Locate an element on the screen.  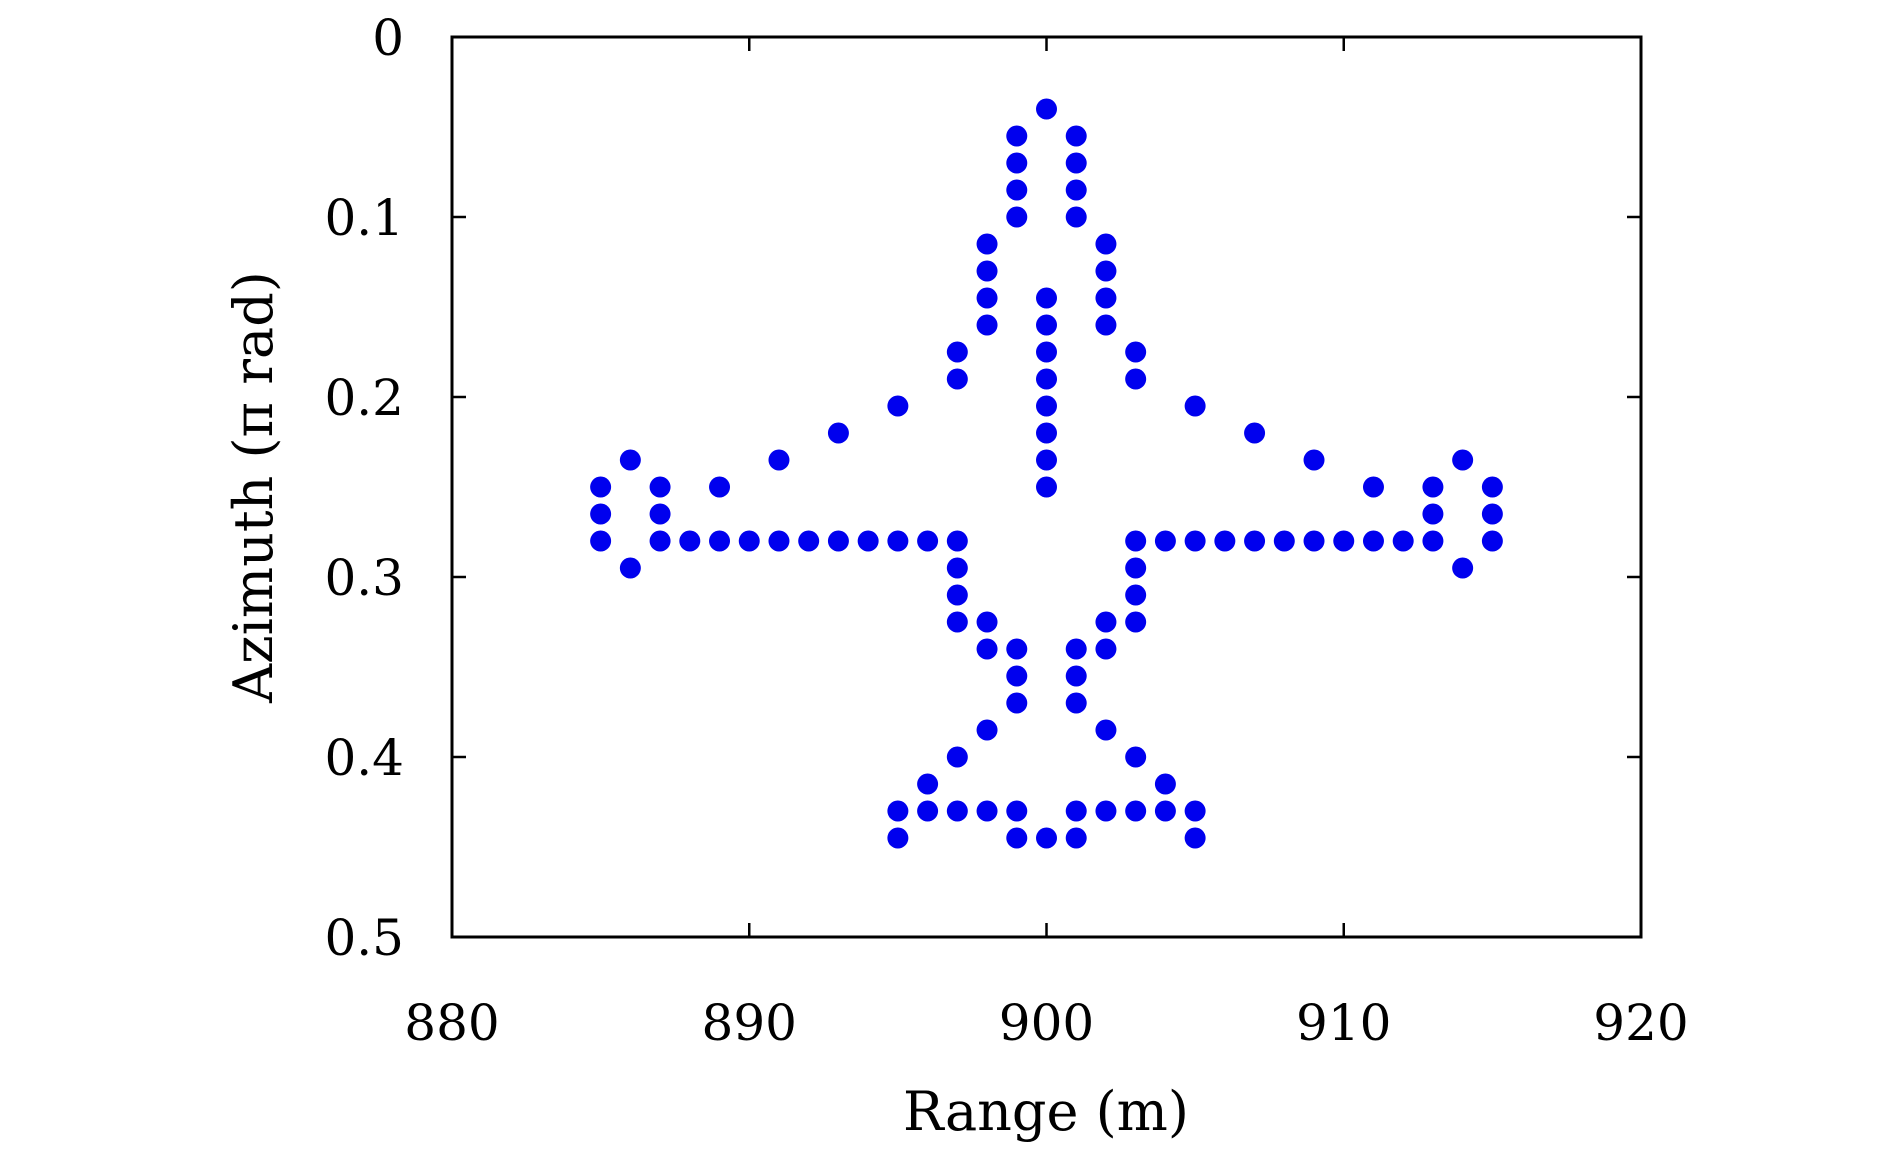
y-axis-title: Azimuth (π rad) is located at coordinates (253, 487).